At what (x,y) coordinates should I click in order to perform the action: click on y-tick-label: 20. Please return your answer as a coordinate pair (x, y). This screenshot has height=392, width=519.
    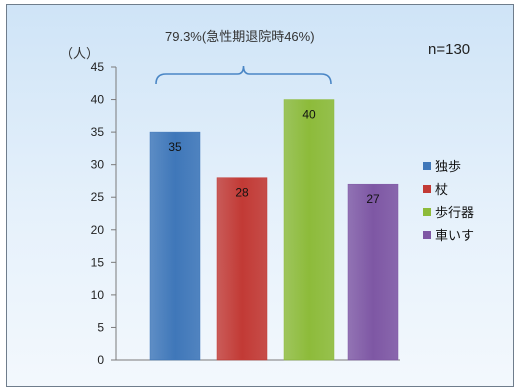
    Looking at the image, I should click on (98, 230).